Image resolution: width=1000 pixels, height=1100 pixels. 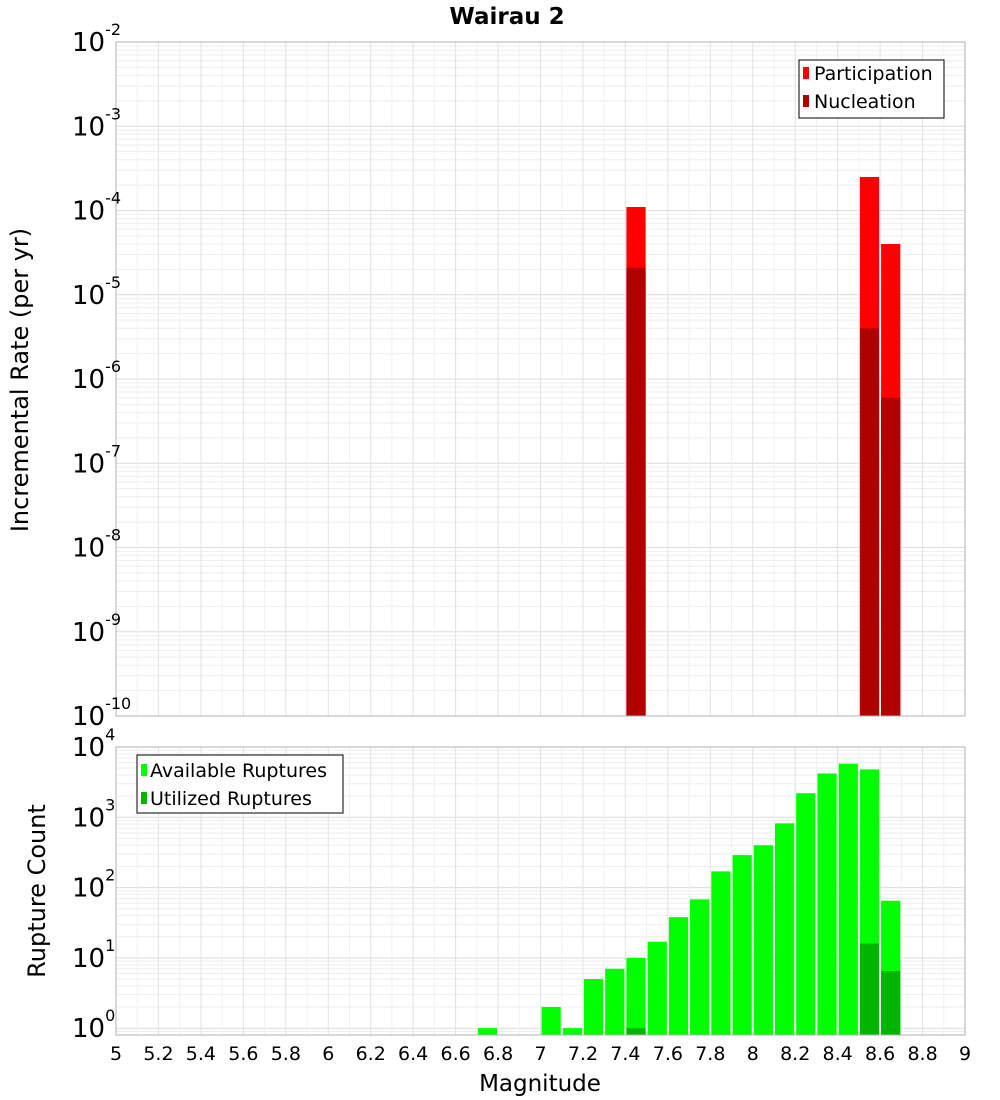 What do you see at coordinates (498, 1054) in the screenshot?
I see `x-tick-label: 6.8` at bounding box center [498, 1054].